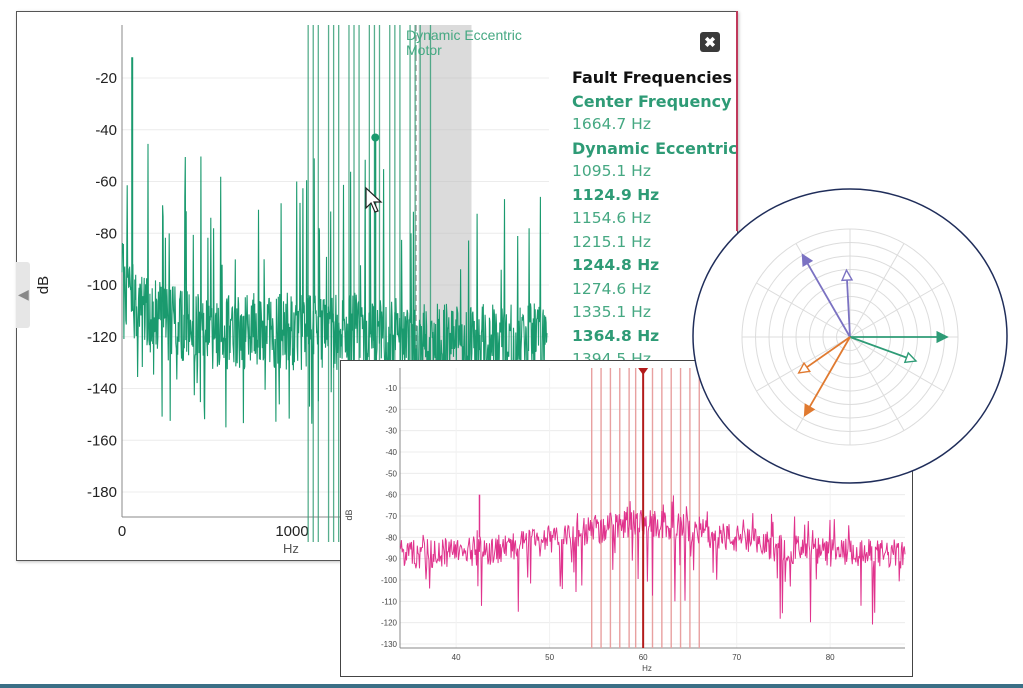 The image size is (1023, 688). I want to click on y-tick-label: -180, so click(102, 492).